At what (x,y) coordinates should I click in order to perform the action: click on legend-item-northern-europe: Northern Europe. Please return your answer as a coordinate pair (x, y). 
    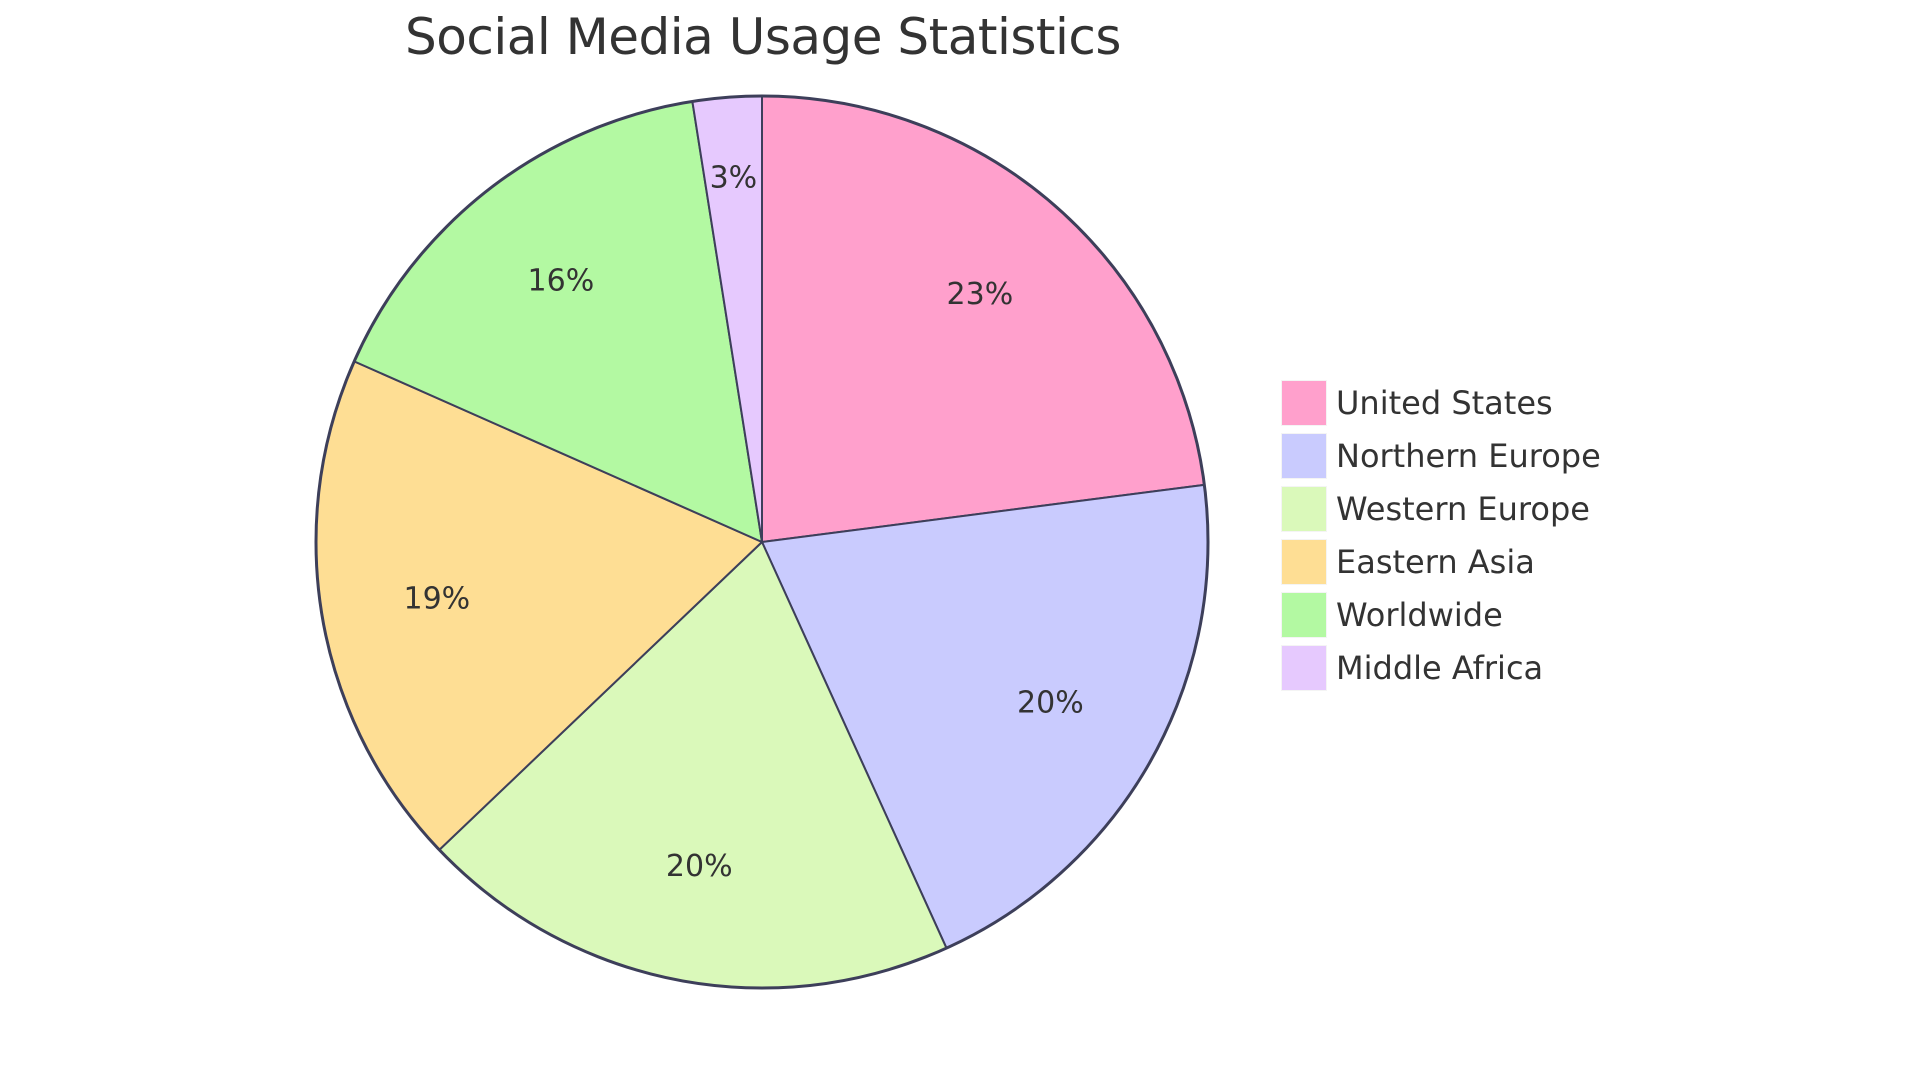
    Looking at the image, I should click on (1441, 456).